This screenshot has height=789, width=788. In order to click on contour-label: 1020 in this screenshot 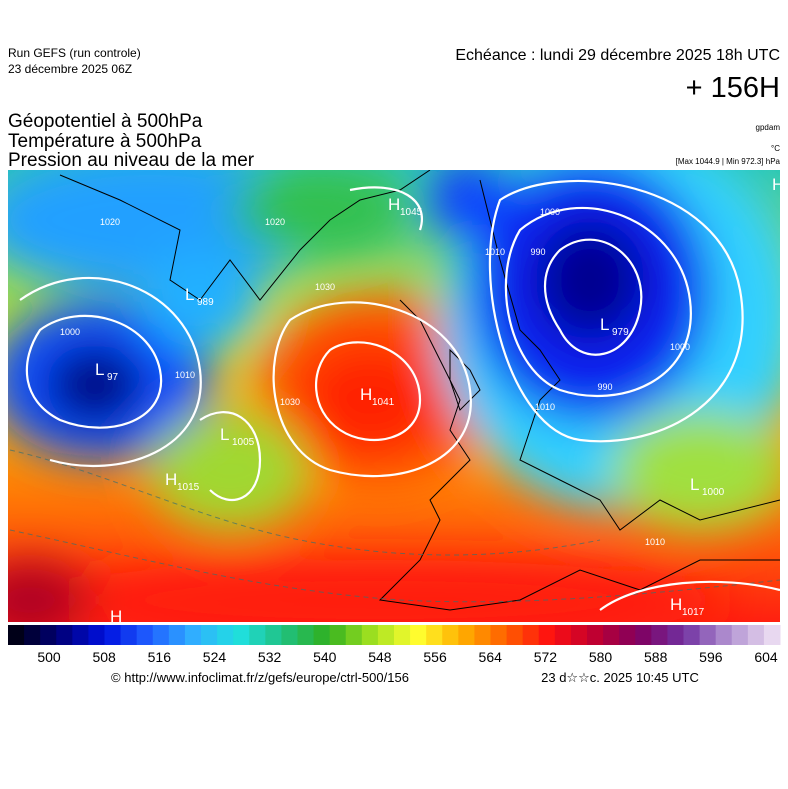, I will do `click(110, 222)`.